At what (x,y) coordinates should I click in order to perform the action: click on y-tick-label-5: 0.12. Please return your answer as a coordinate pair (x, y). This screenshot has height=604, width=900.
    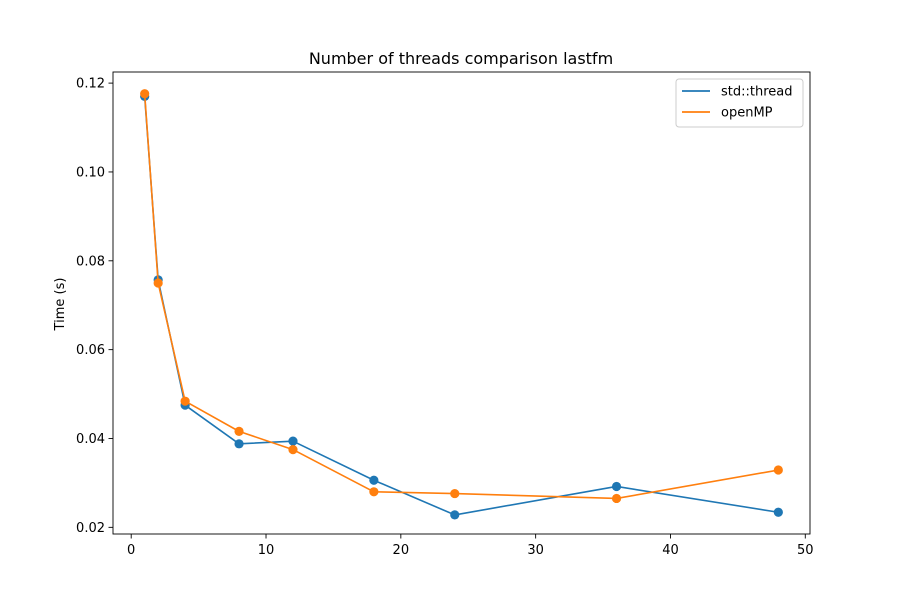
    Looking at the image, I should click on (90, 84).